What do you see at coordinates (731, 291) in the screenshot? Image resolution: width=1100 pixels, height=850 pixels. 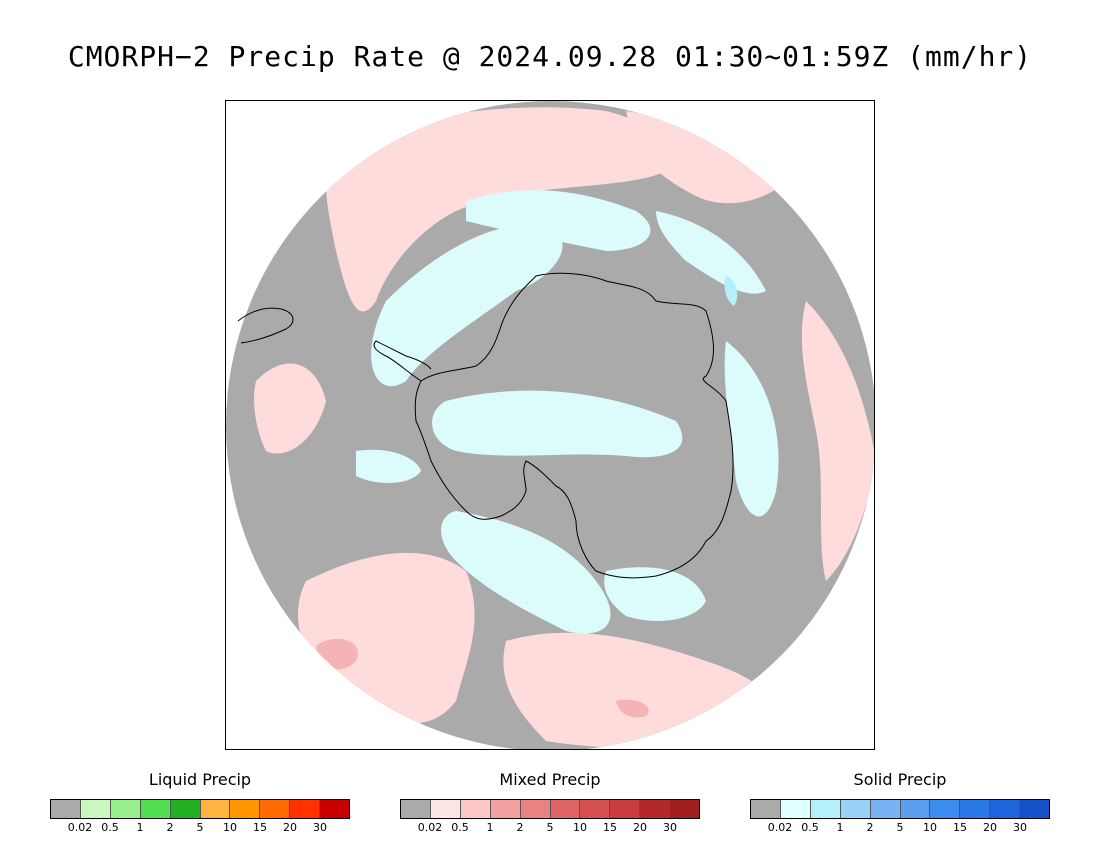 I see `solid-precip-east-blue` at bounding box center [731, 291].